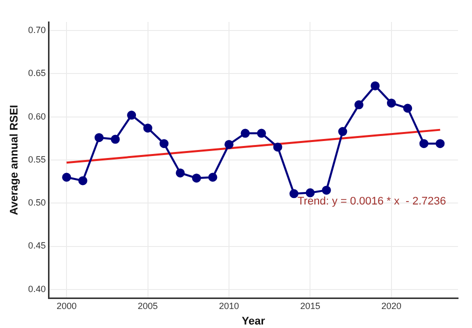  What do you see at coordinates (37, 203) in the screenshot?
I see `y-tick-label: 0.50` at bounding box center [37, 203].